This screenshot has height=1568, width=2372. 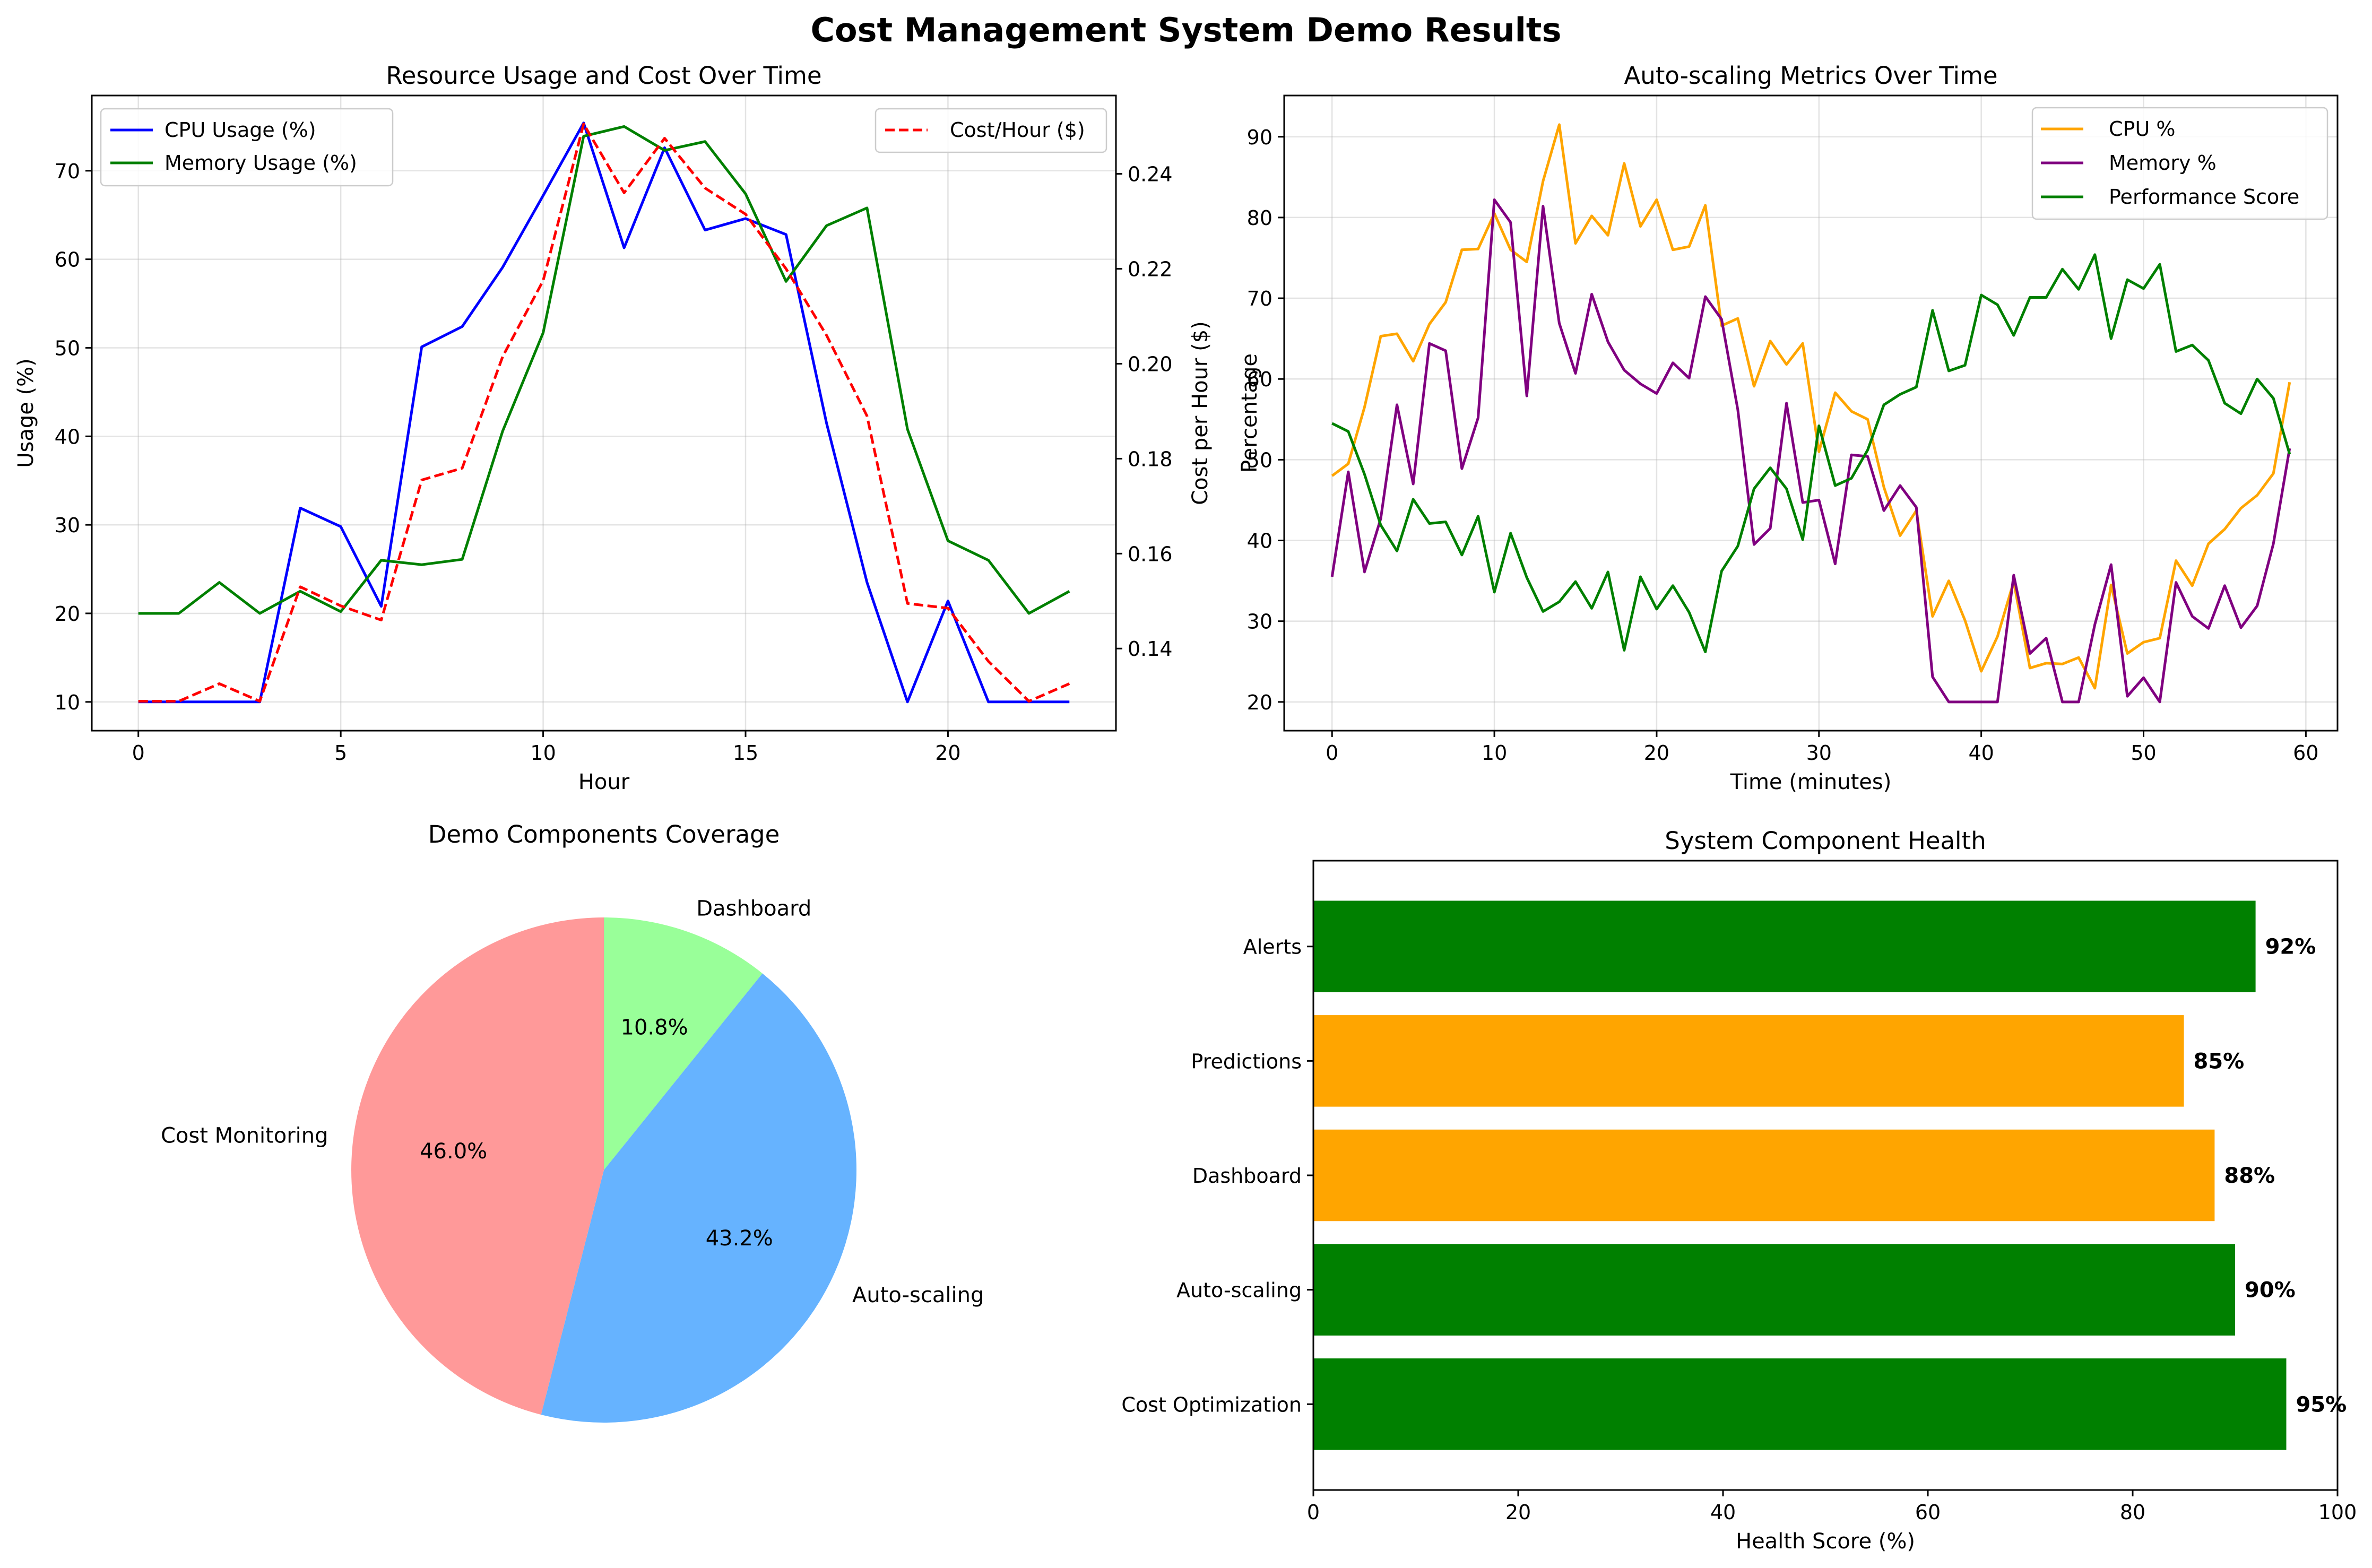 I want to click on series-line-cost-hour, so click(x=604, y=413).